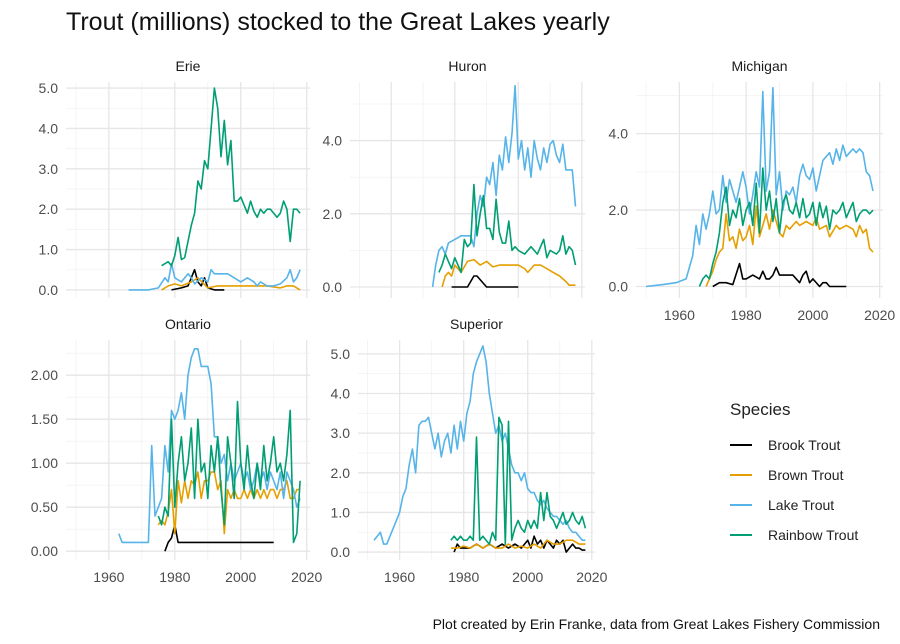 Image resolution: width=900 pixels, height=644 pixels. What do you see at coordinates (801, 505) in the screenshot?
I see `legend-label-lake-trout: Lake Trout` at bounding box center [801, 505].